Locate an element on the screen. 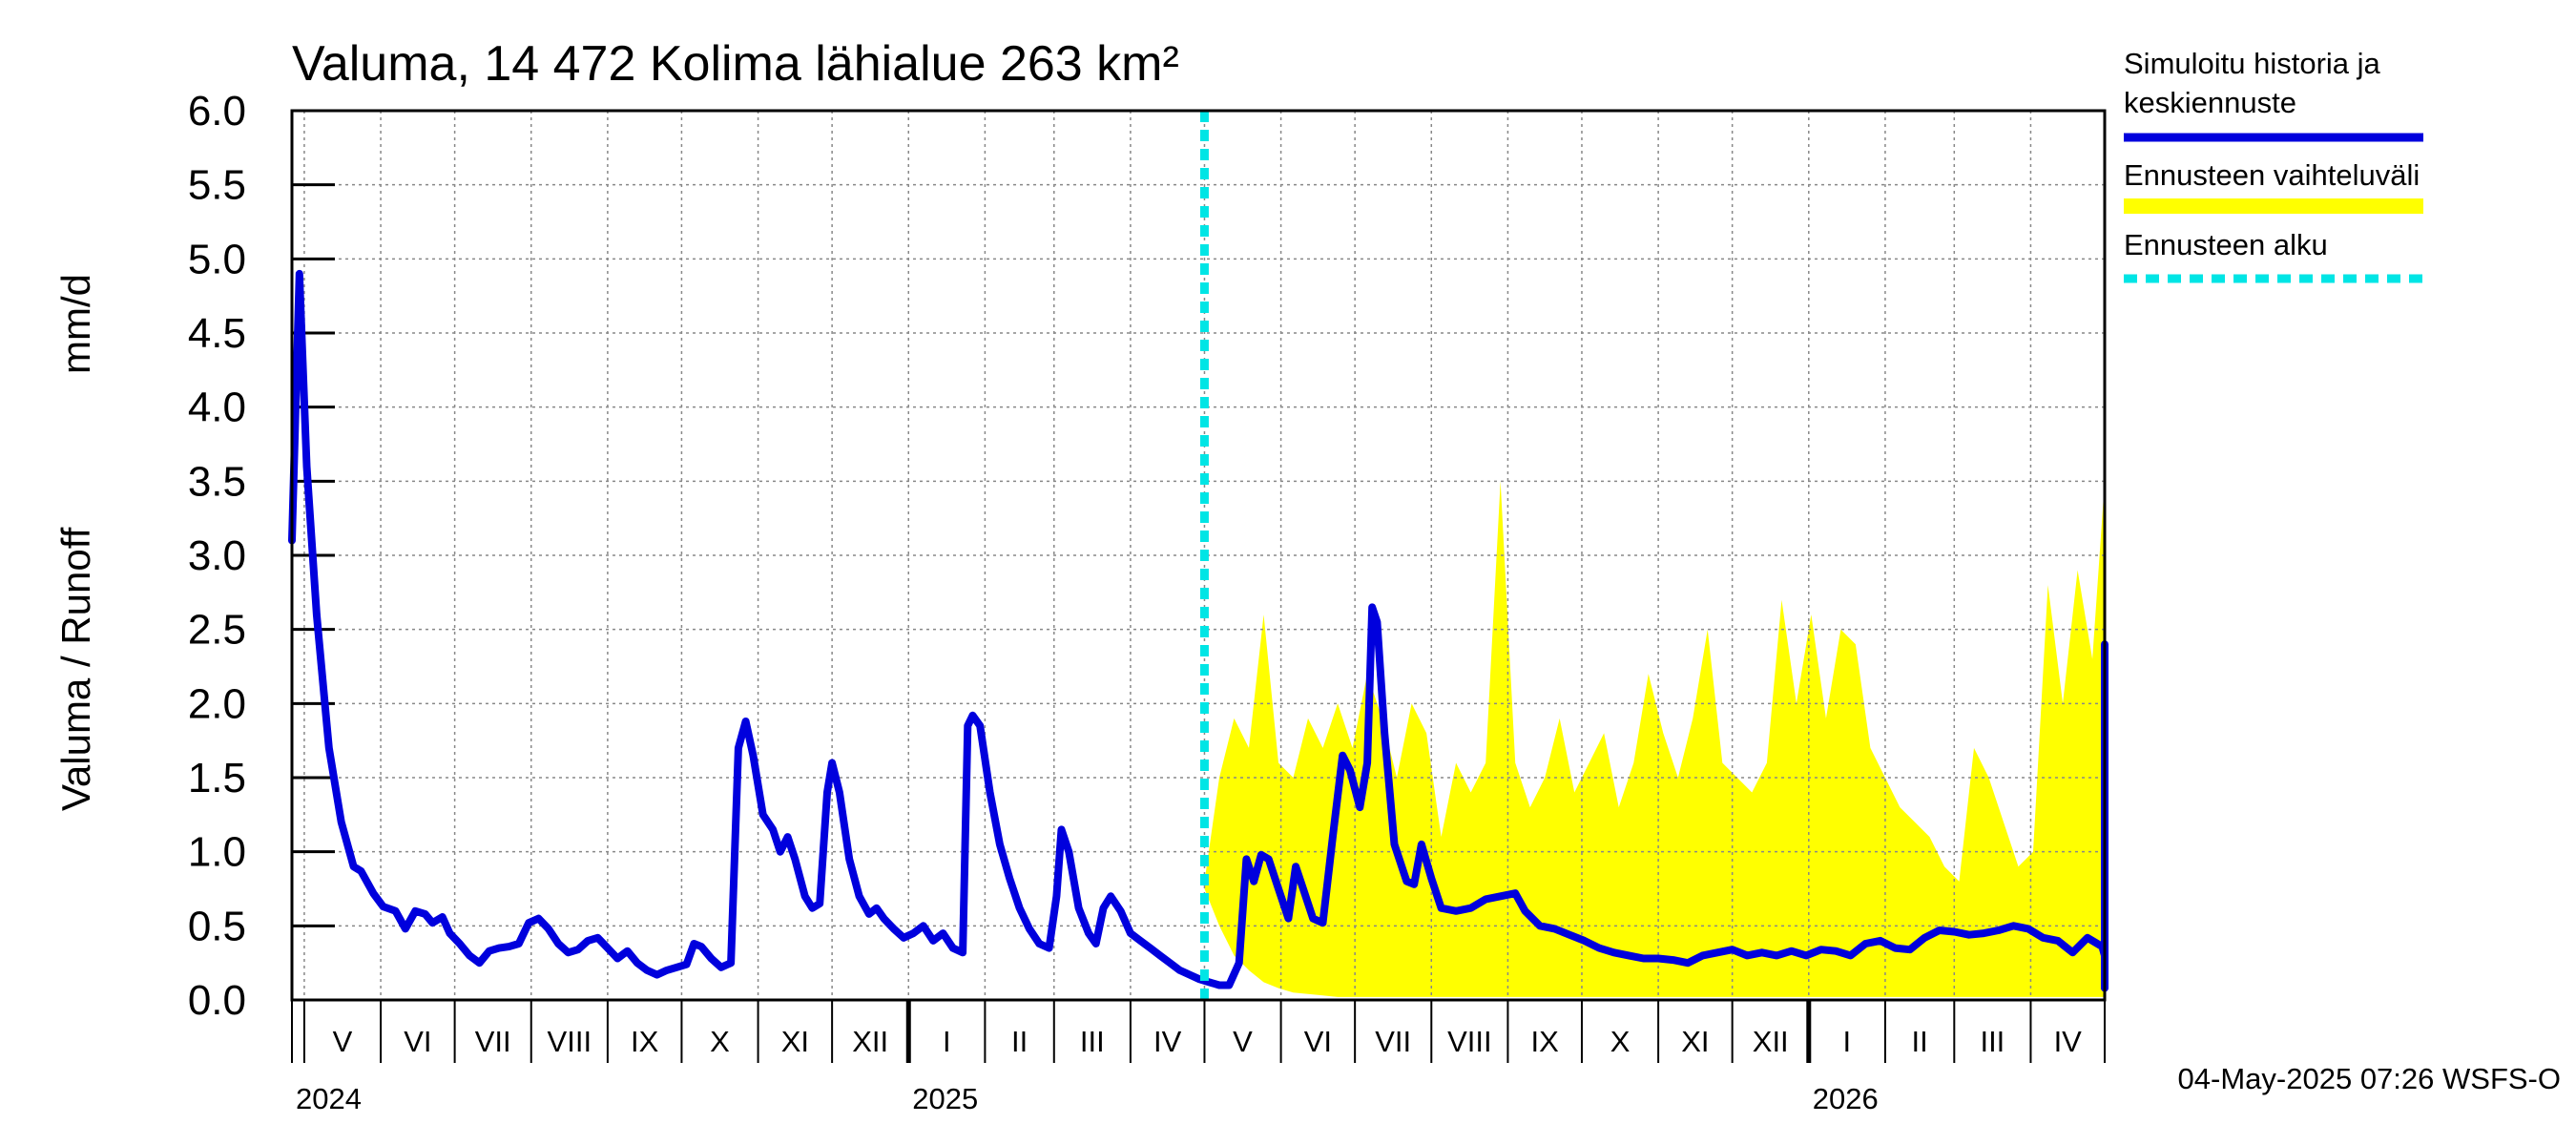 The height and width of the screenshot is (1145, 2576). y-tick-label: 1.0 is located at coordinates (217, 853).